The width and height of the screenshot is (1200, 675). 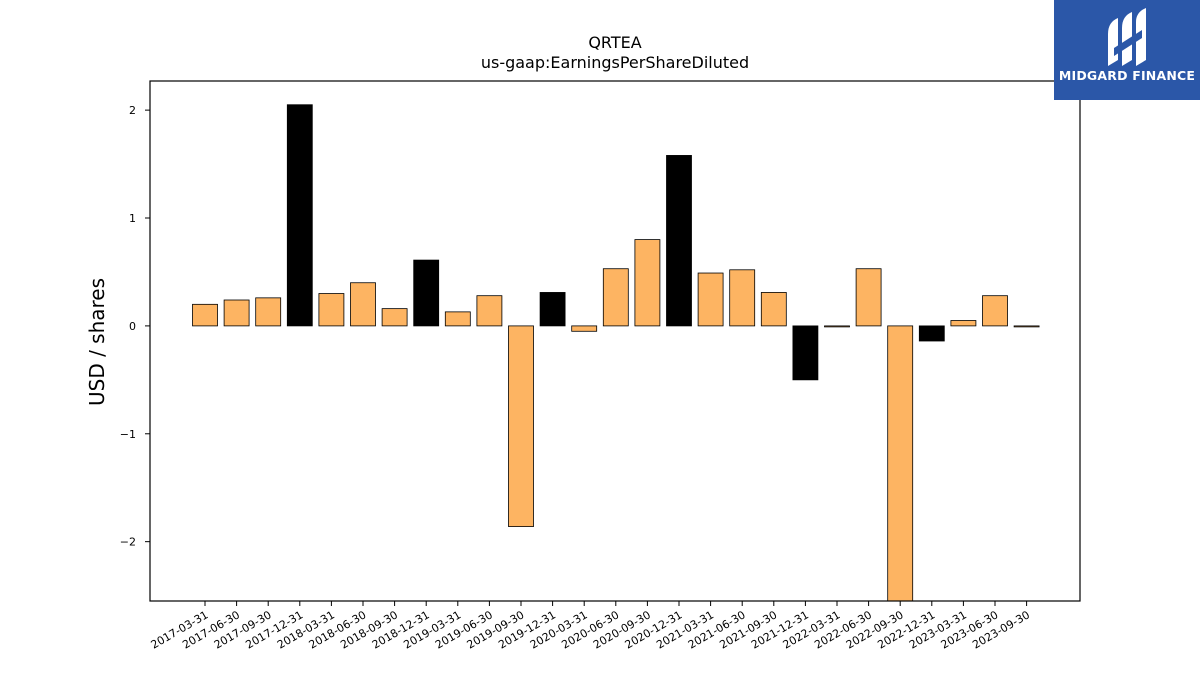 I want to click on y-tick-label: −2, so click(x=128, y=542).